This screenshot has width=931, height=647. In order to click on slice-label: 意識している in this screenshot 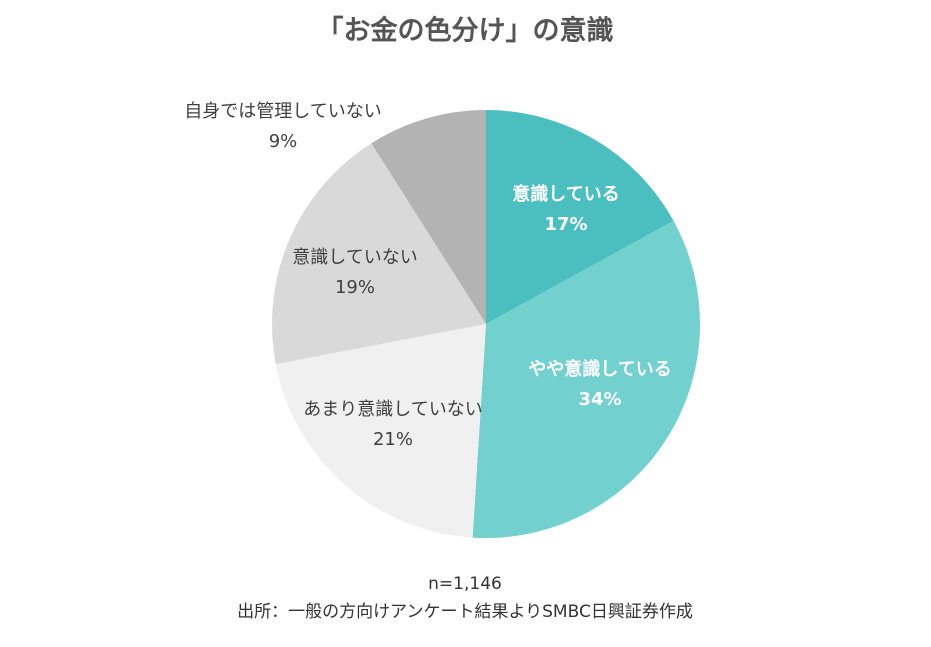, I will do `click(565, 194)`.